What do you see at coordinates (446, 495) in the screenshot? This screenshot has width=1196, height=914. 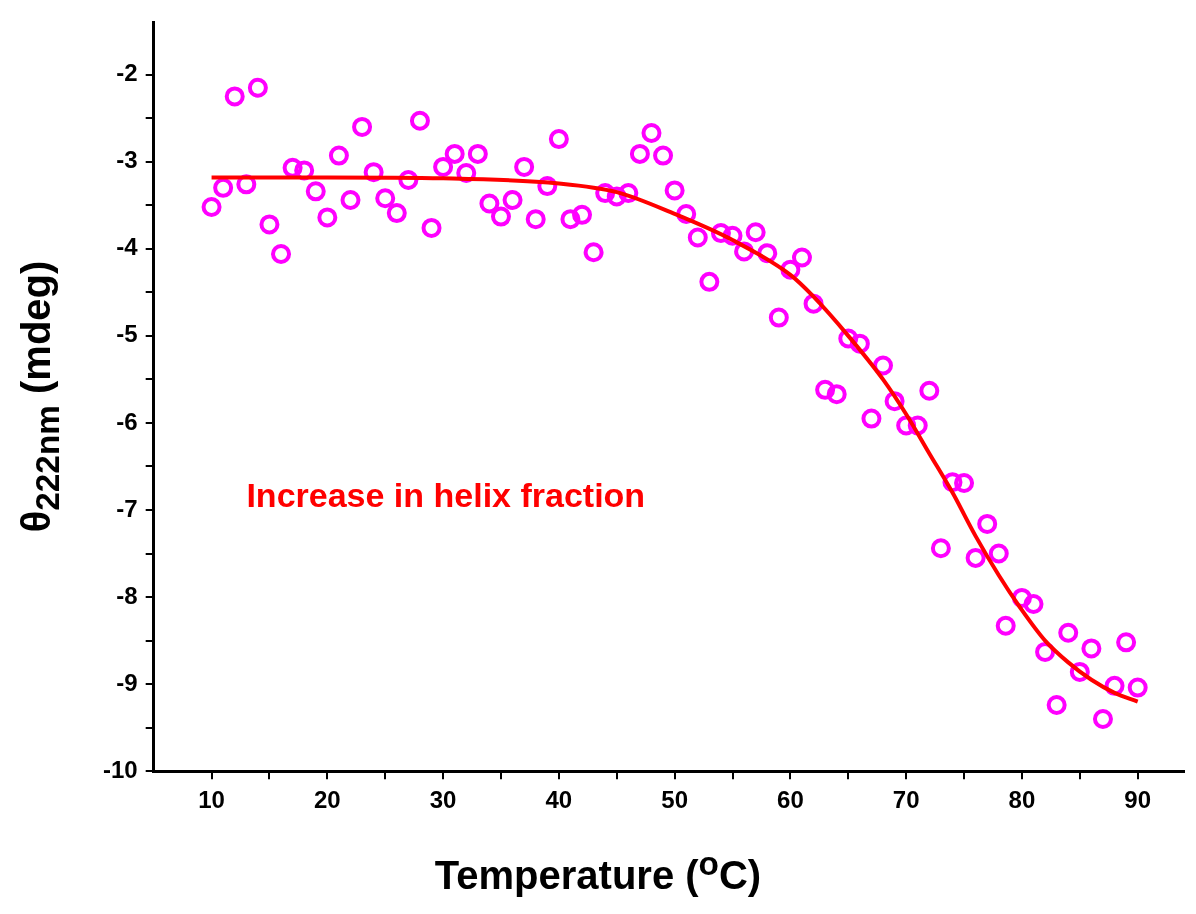 I see `annotation: Increase in helix fraction` at bounding box center [446, 495].